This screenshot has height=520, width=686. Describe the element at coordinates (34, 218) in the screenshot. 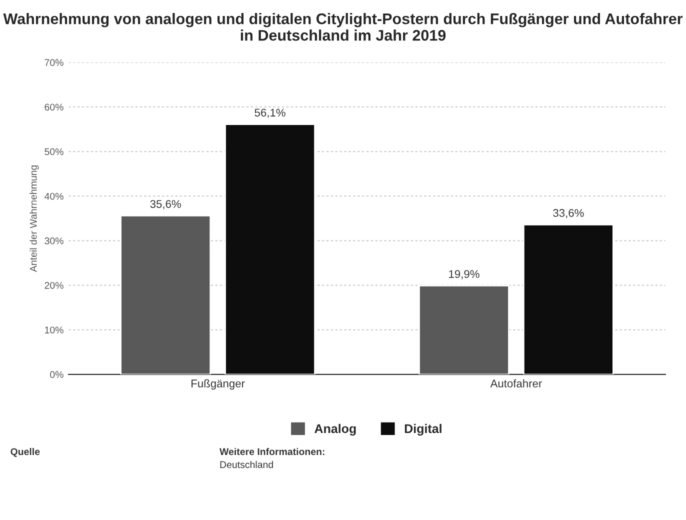

I see `y-axis-title: Anteil der Wahrnehmung` at that location.